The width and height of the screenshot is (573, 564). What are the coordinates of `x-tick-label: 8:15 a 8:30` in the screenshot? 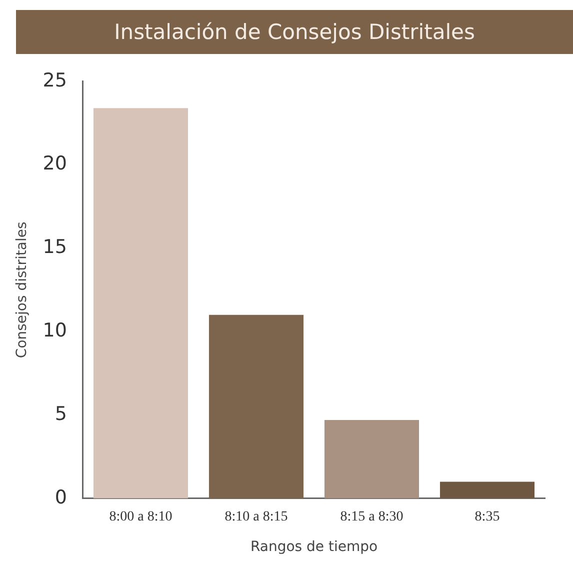 It's located at (372, 516).